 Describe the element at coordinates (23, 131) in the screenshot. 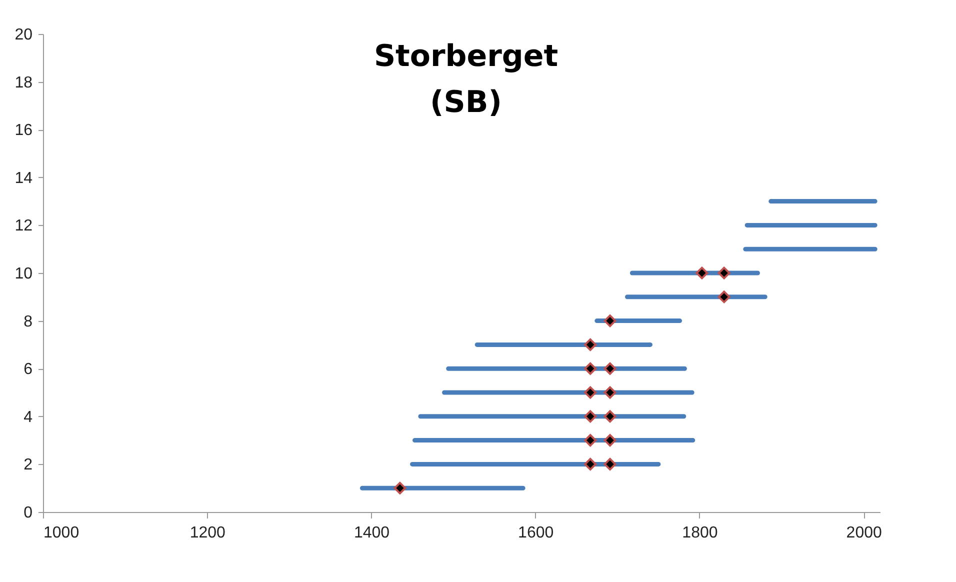

I see `y-tick-label: 16` at that location.